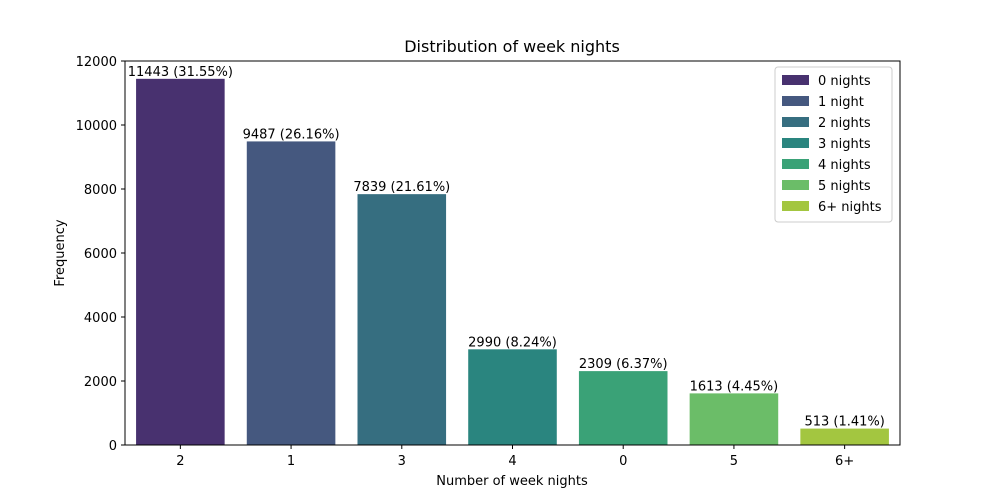 This screenshot has height=500, width=1000. What do you see at coordinates (512, 481) in the screenshot?
I see `x-axis-label: Number of week nights` at bounding box center [512, 481].